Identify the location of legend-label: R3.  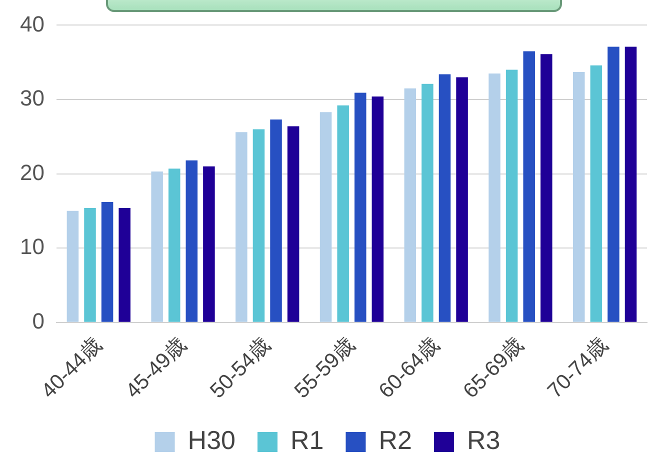
(483, 440).